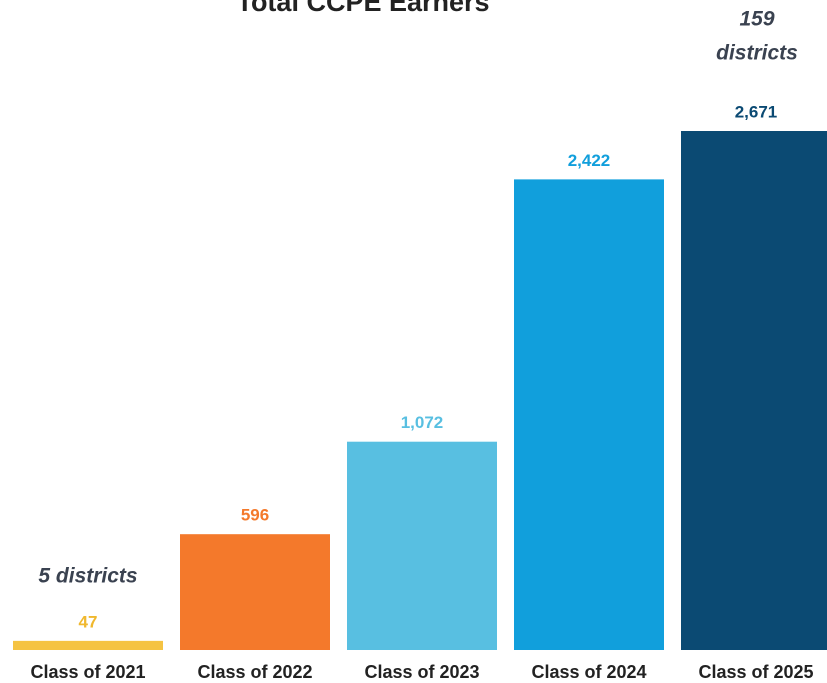  Describe the element at coordinates (589, 160) in the screenshot. I see `value-label: 2,422` at that location.